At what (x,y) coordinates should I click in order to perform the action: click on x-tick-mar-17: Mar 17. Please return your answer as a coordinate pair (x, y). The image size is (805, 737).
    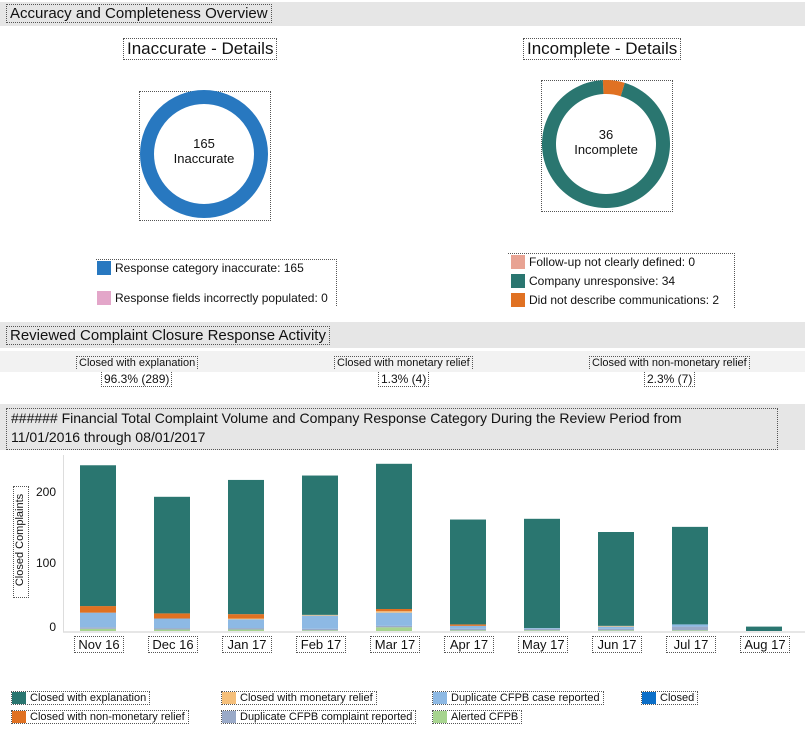
    Looking at the image, I should click on (395, 644).